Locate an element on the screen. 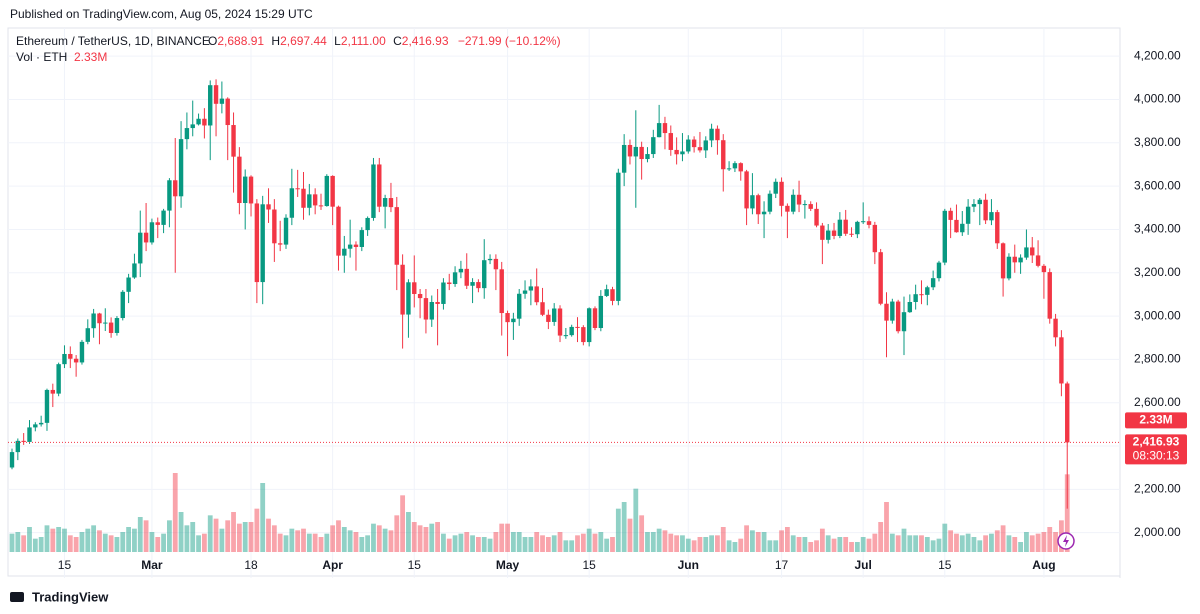 This screenshot has height=614, width=1200. footer-brand: TradingView is located at coordinates (70, 596).